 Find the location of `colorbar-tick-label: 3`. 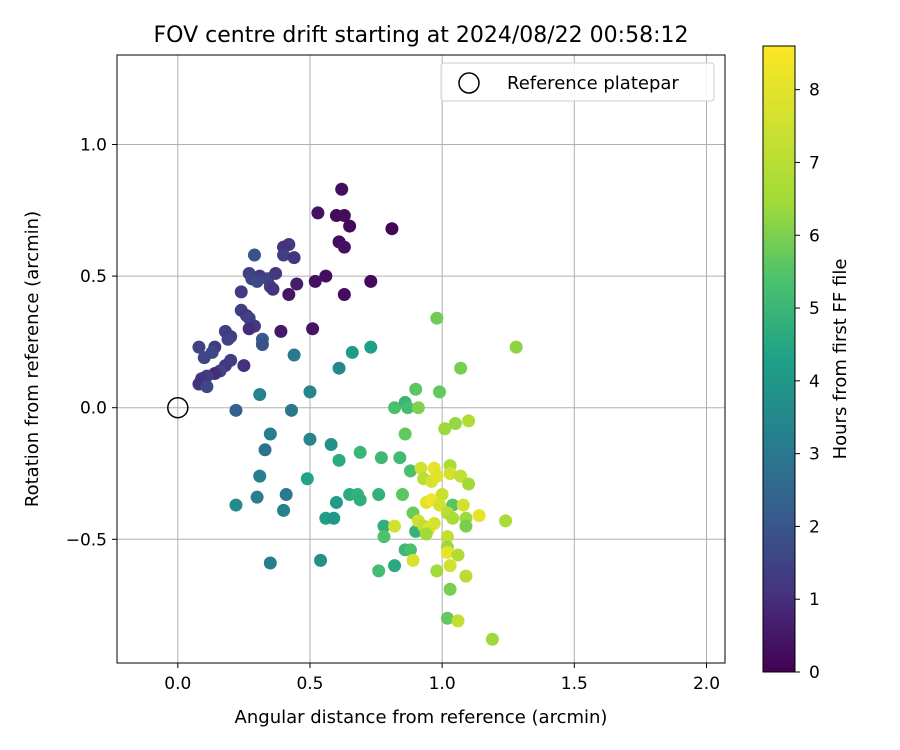

colorbar-tick-label: 3 is located at coordinates (814, 455).